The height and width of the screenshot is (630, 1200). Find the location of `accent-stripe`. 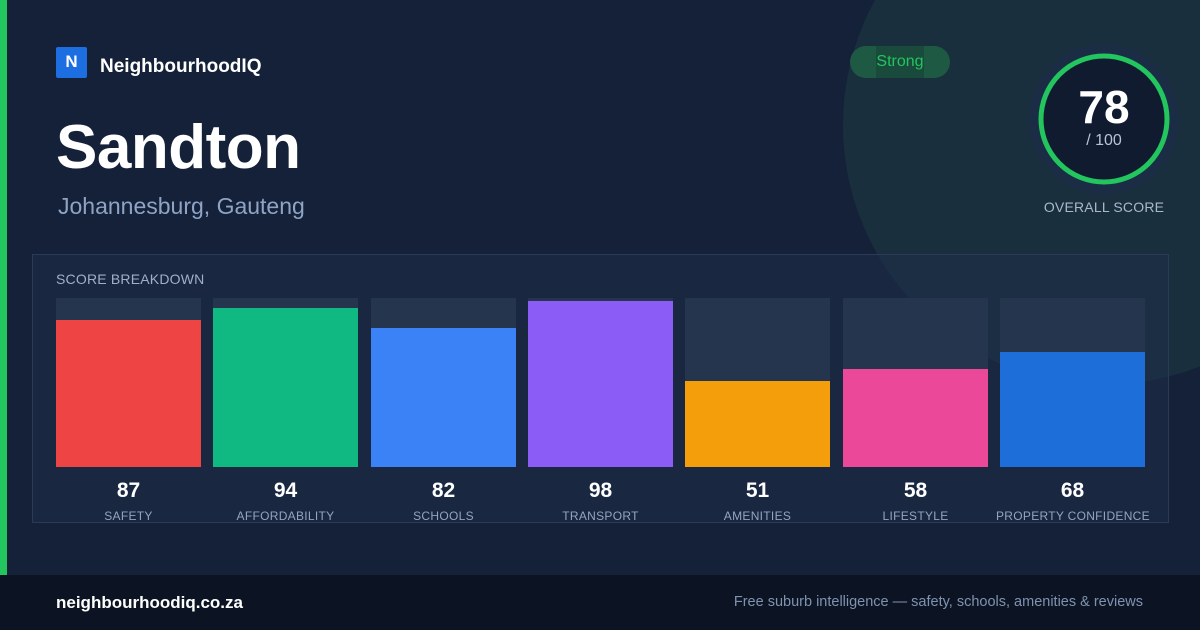

accent-stripe is located at coordinates (3, 287).